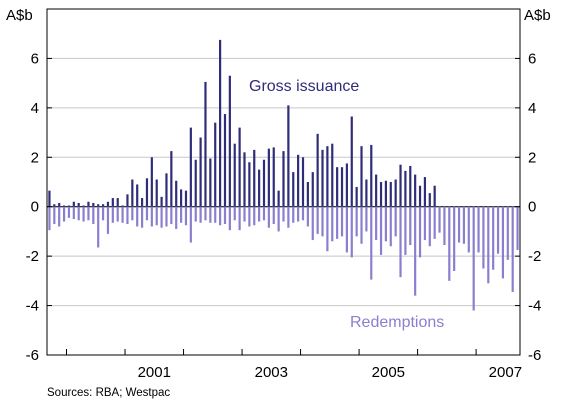  I want to click on y-tick-label-right: -2, so click(534, 256).